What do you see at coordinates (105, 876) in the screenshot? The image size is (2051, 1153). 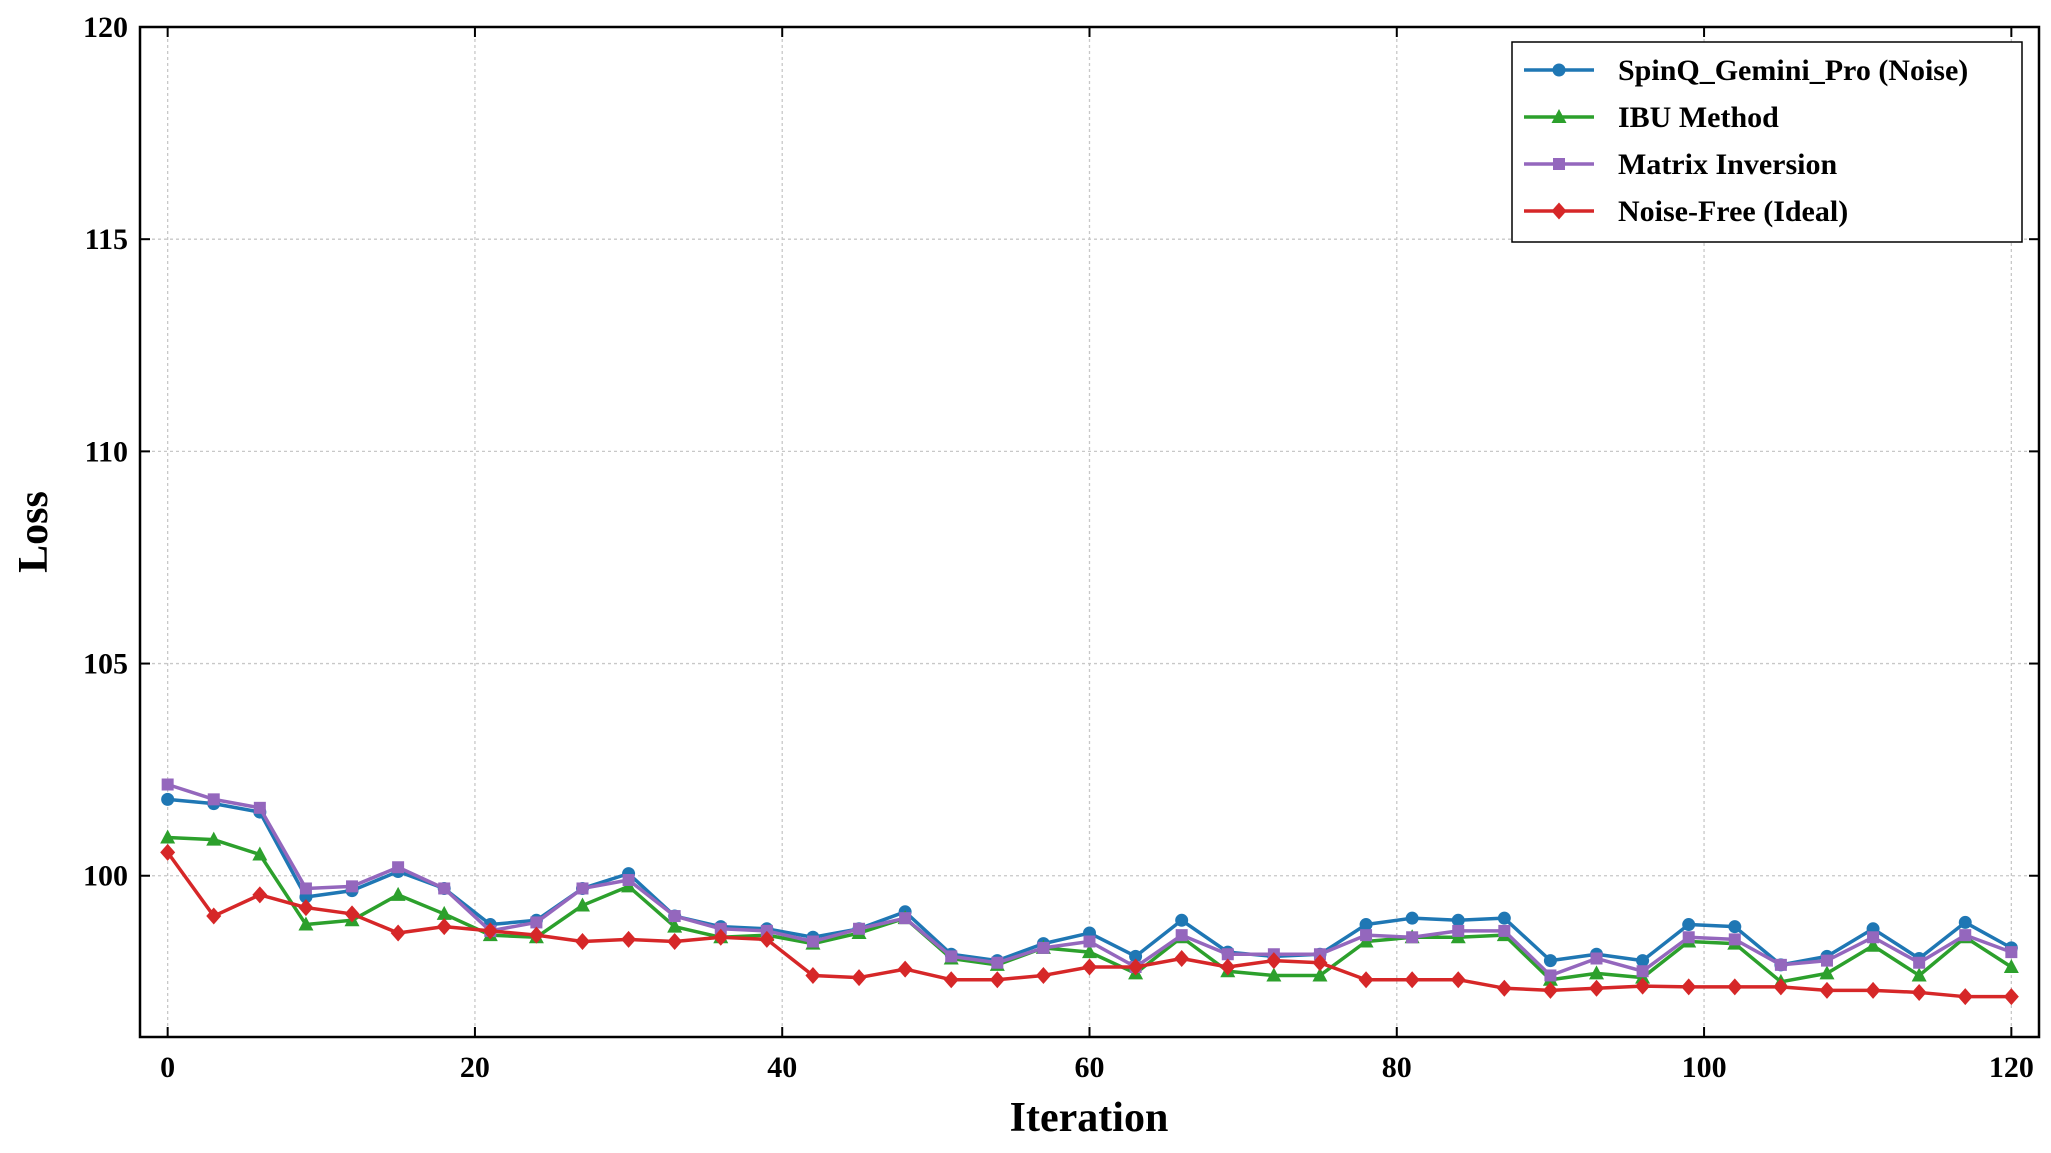 I see `y-tick-label: 100` at bounding box center [105, 876].